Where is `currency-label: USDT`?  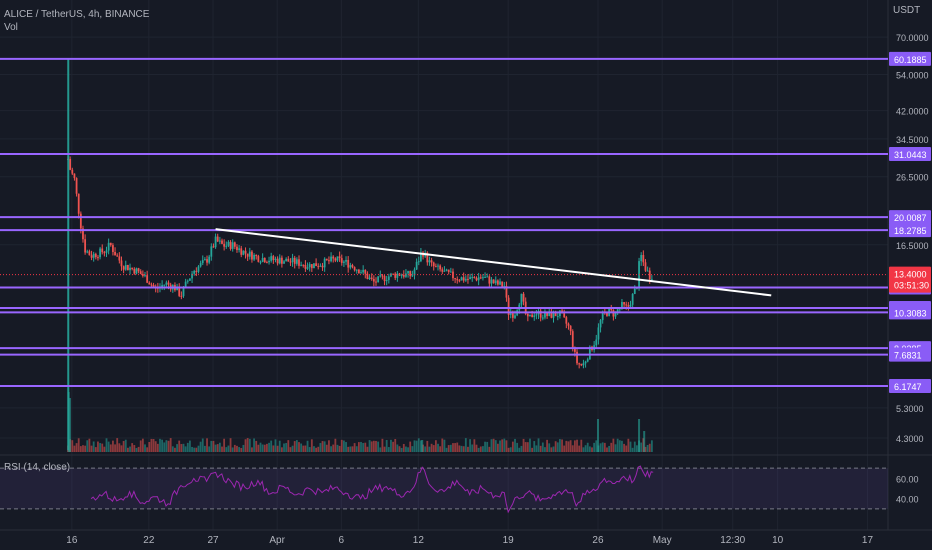
currency-label: USDT is located at coordinates (907, 10).